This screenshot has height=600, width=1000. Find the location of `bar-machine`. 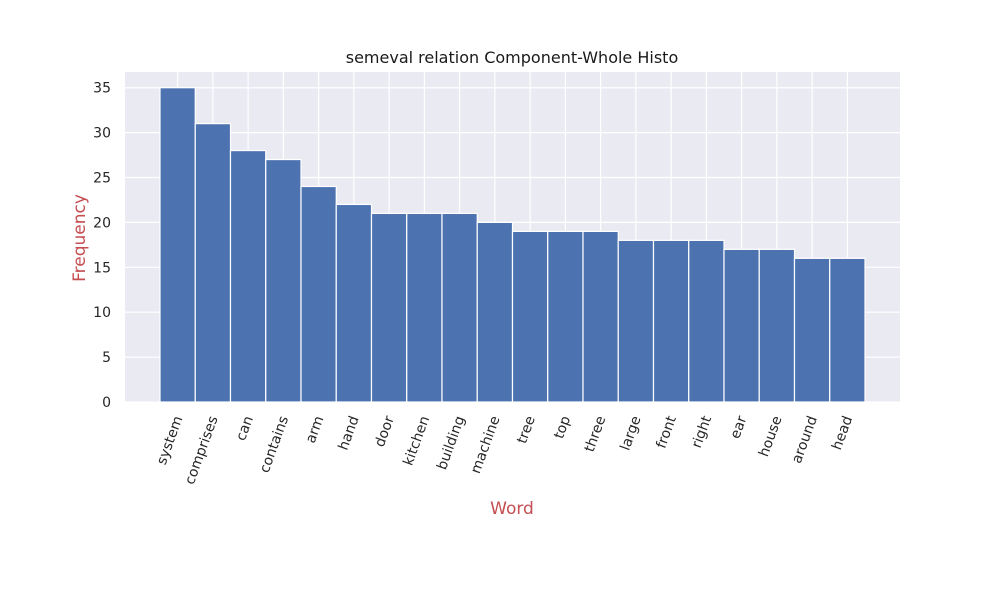

bar-machine is located at coordinates (495, 312).